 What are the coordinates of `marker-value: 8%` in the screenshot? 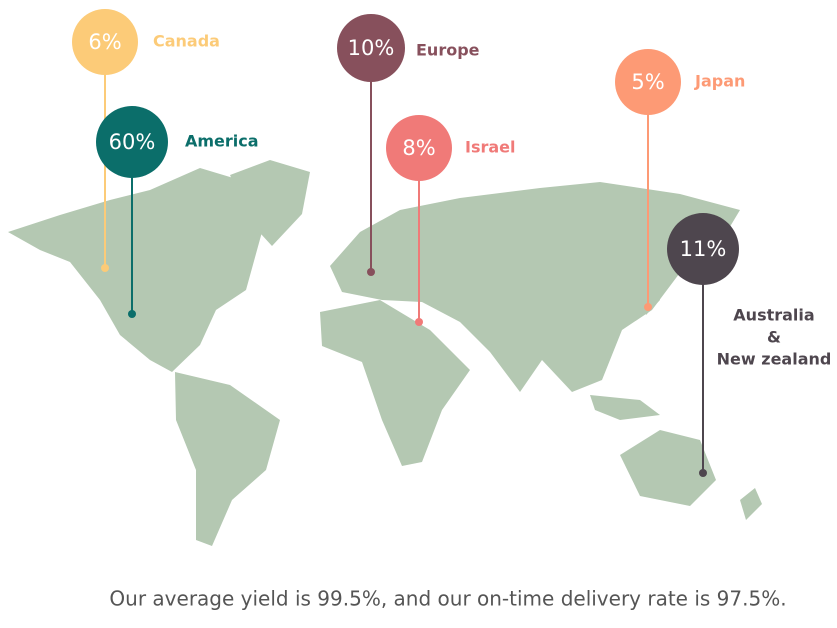 It's located at (418, 148).